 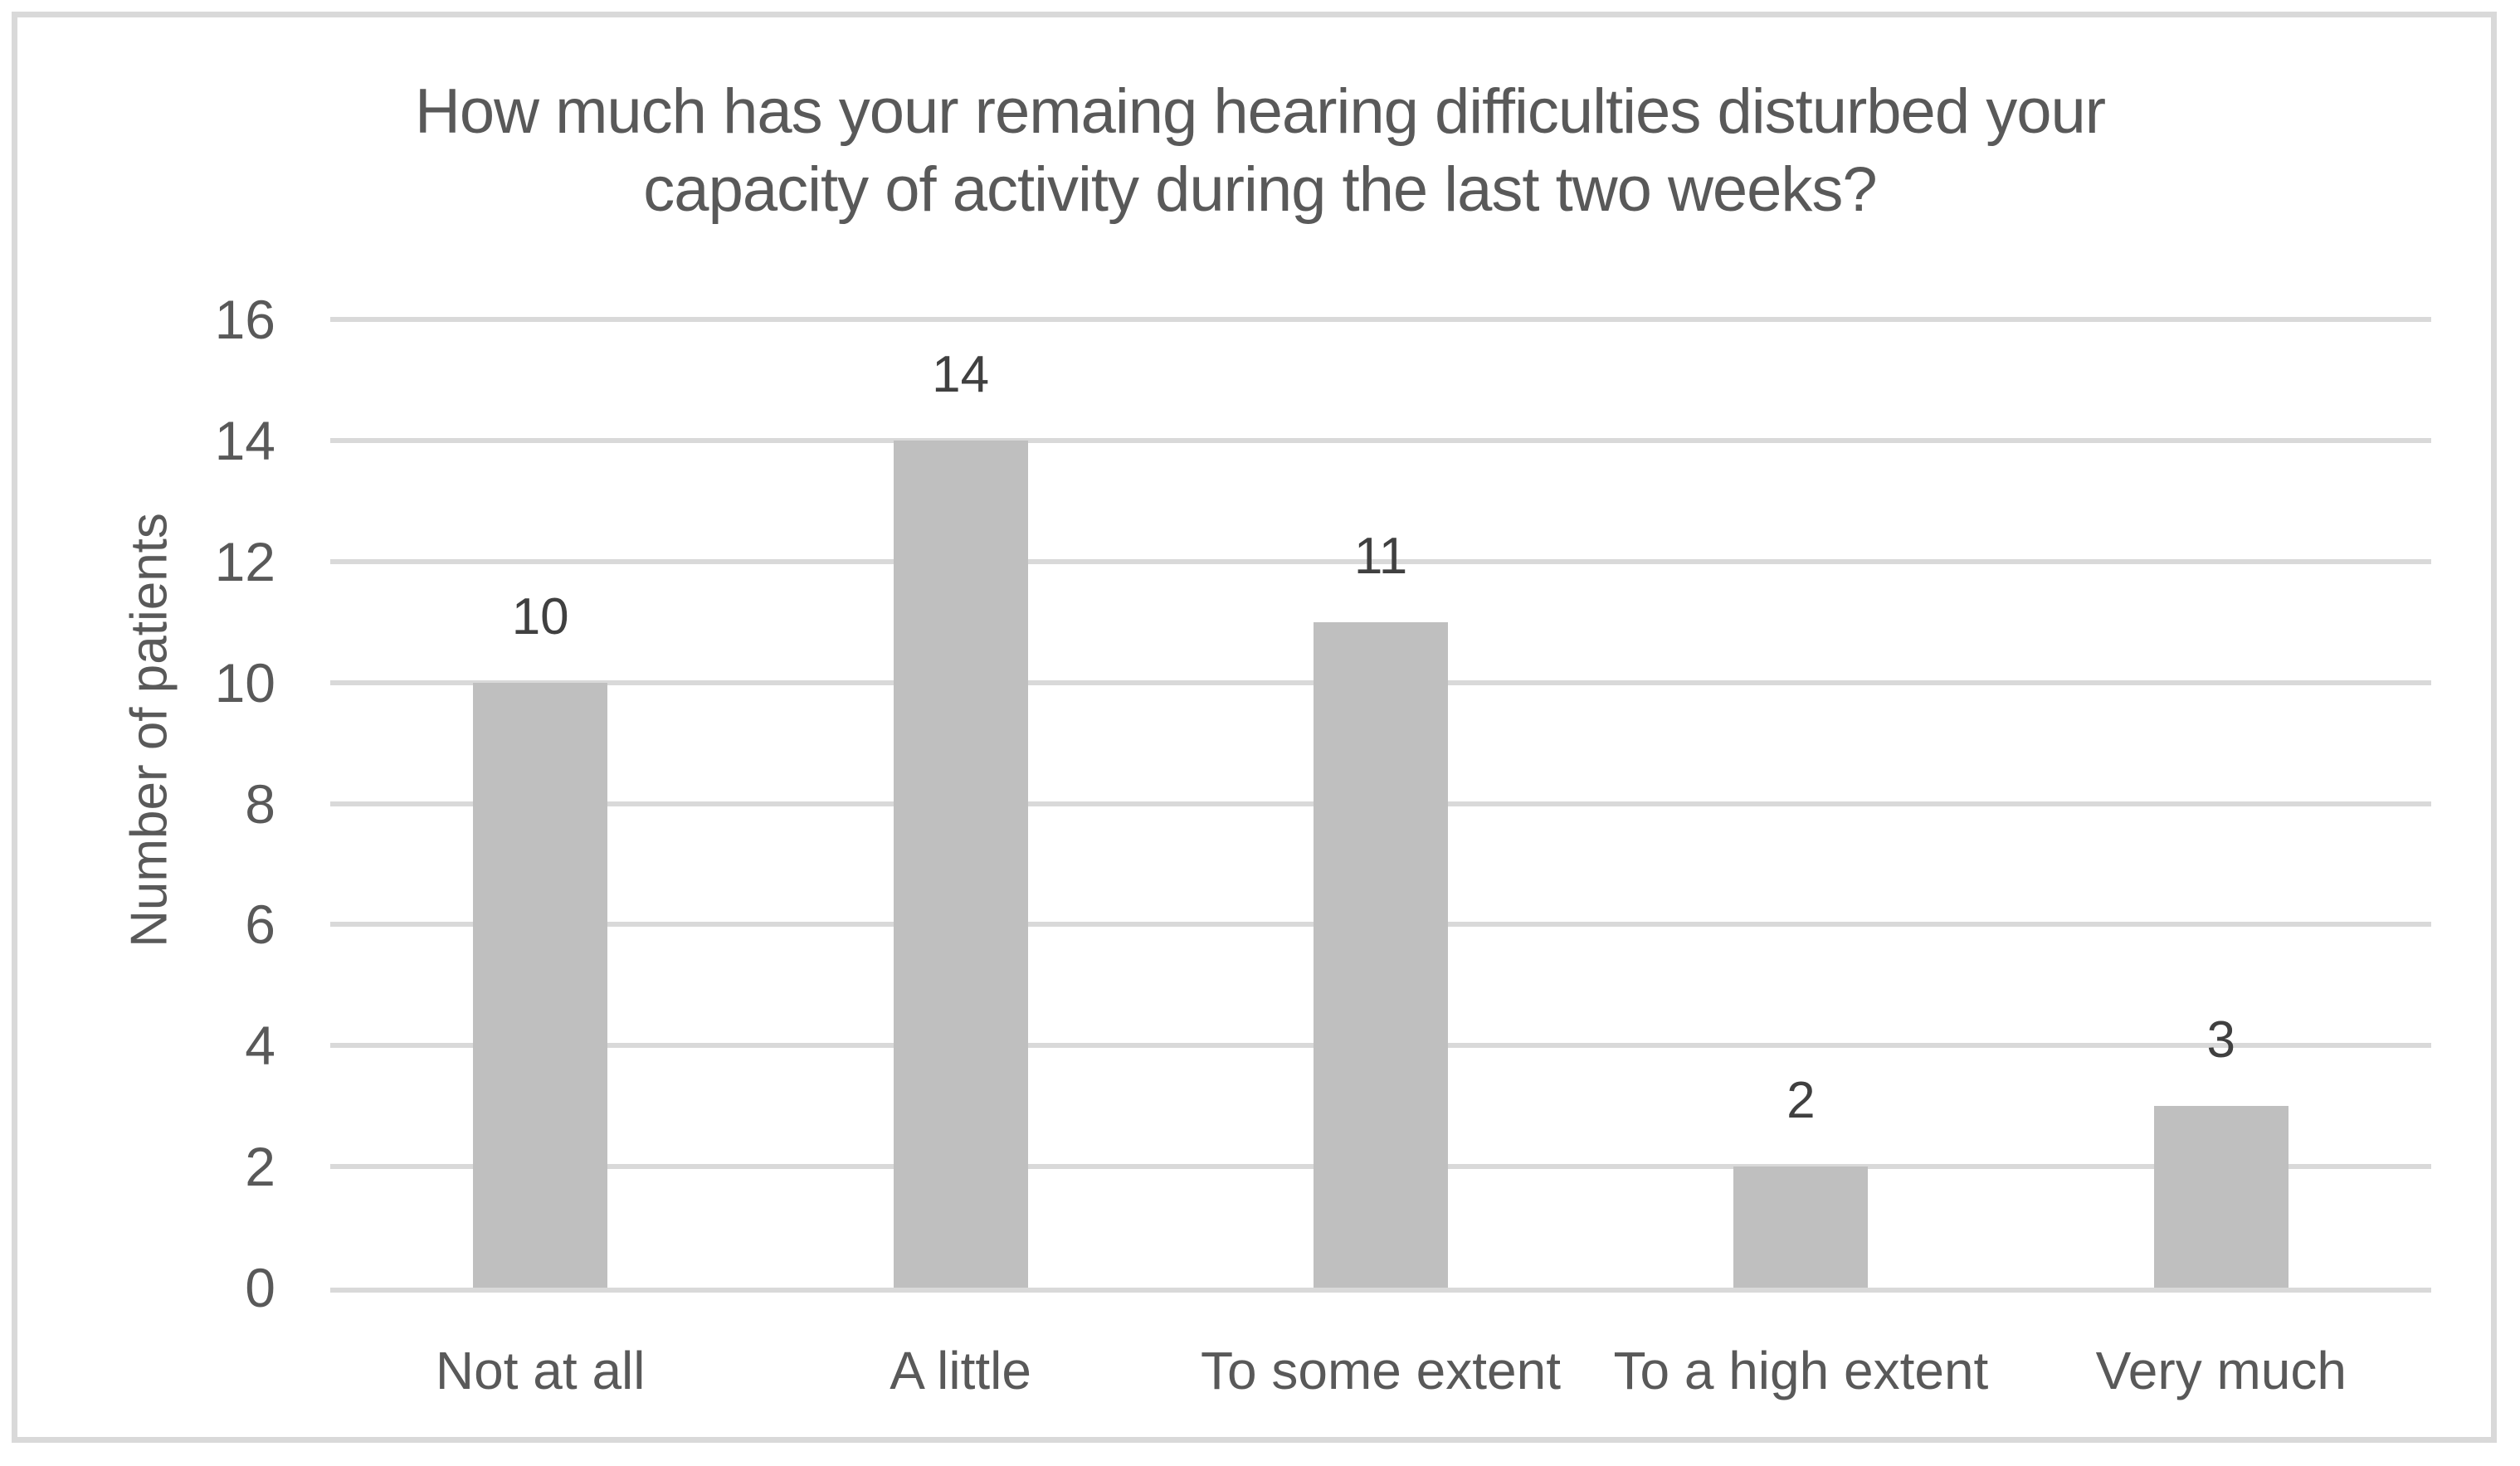 I want to click on bar-value-label: 14, so click(x=961, y=374).